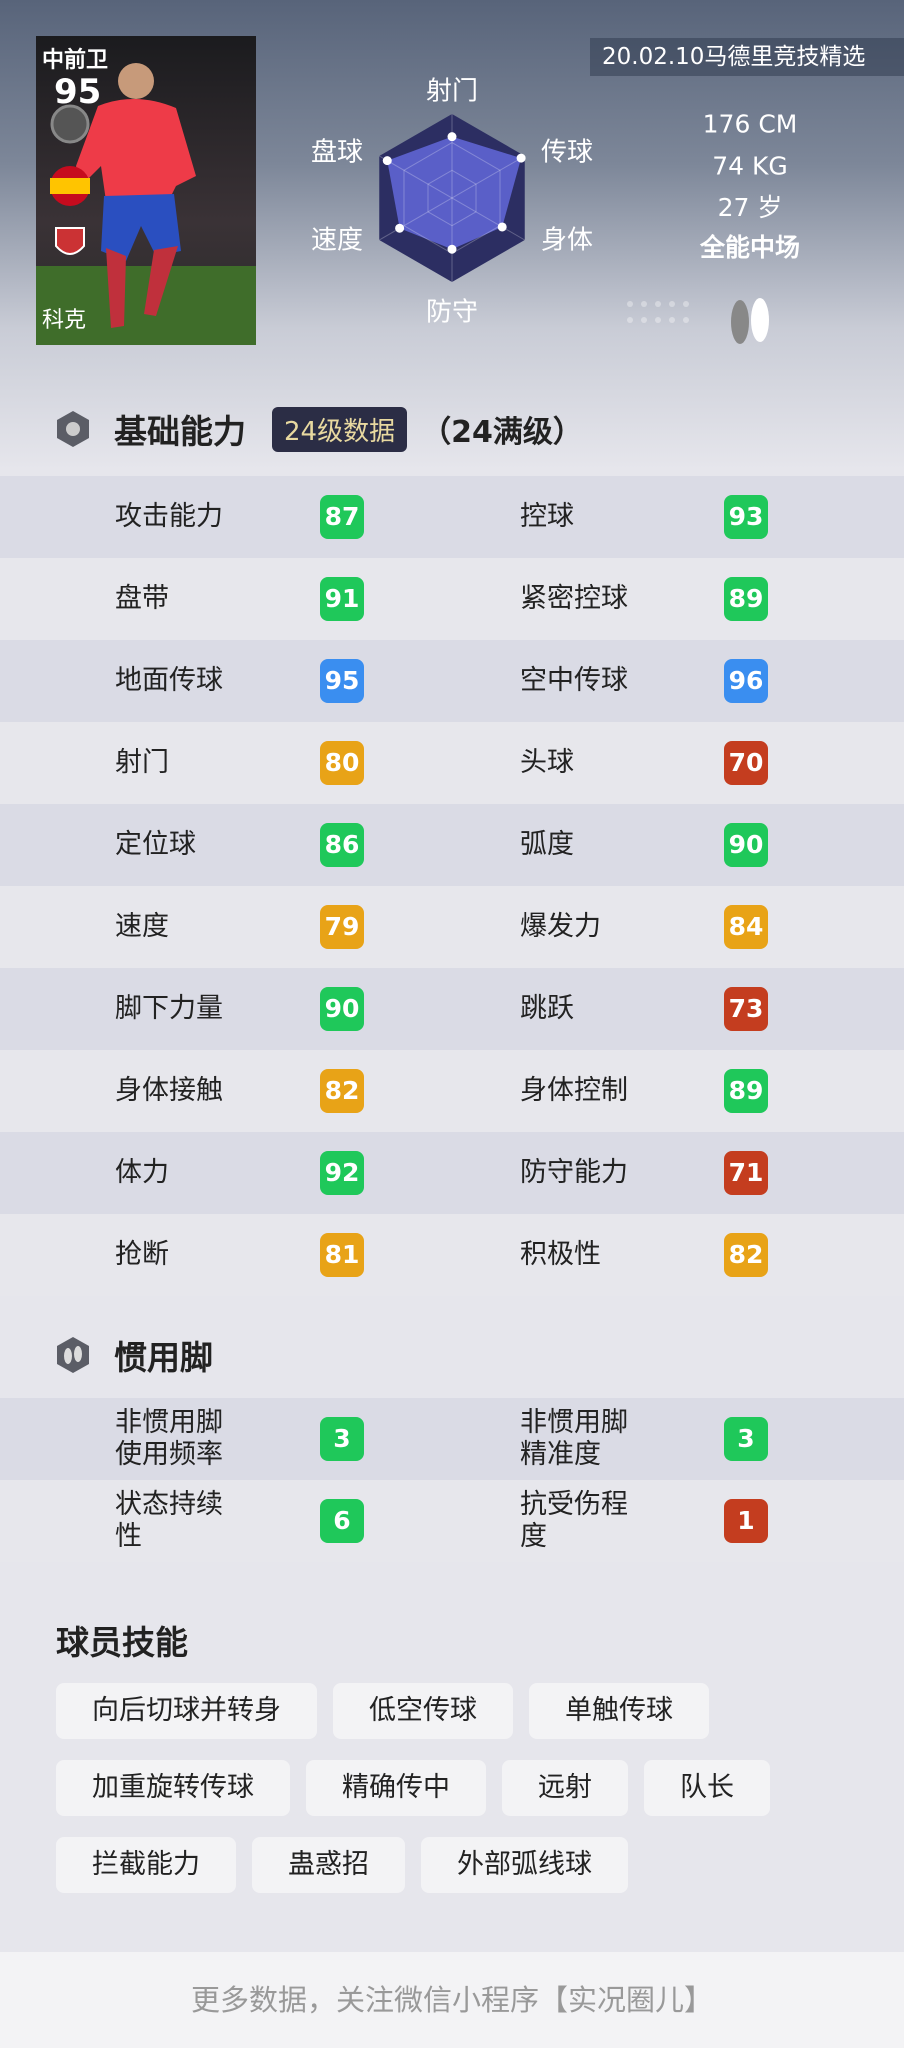 Image resolution: width=904 pixels, height=2048 pixels. I want to click on stat-label: 脚下力量, so click(169, 1008).